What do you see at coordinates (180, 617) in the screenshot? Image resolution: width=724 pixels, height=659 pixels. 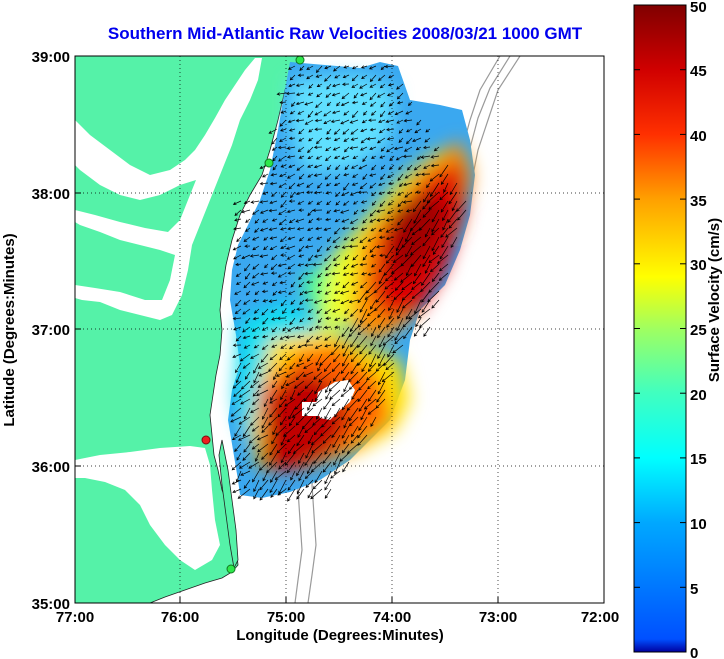 I see `lon-tick-label: 76:00` at bounding box center [180, 617].